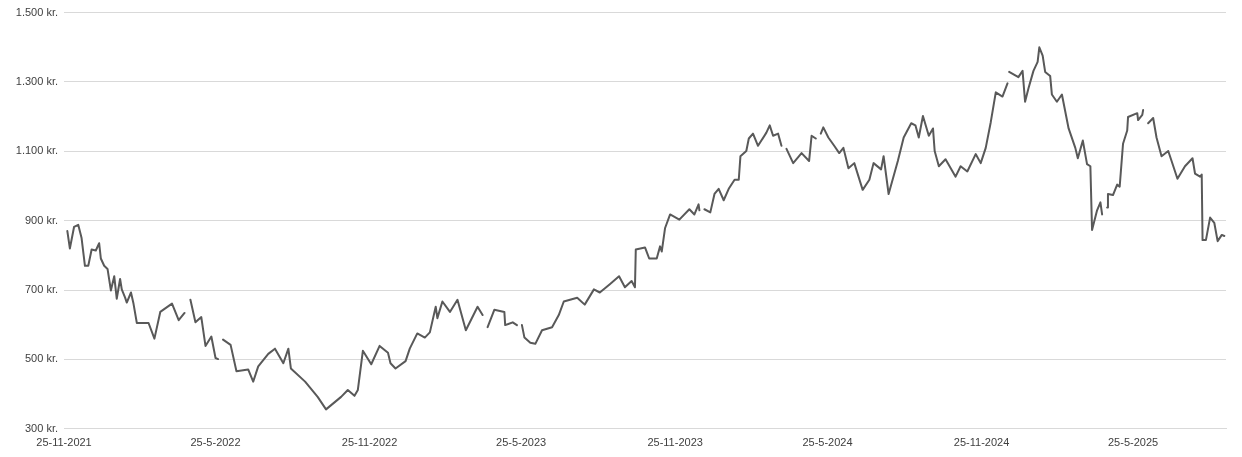 The width and height of the screenshot is (1242, 457). I want to click on x-tick-label: 25-11-2022, so click(369, 442).